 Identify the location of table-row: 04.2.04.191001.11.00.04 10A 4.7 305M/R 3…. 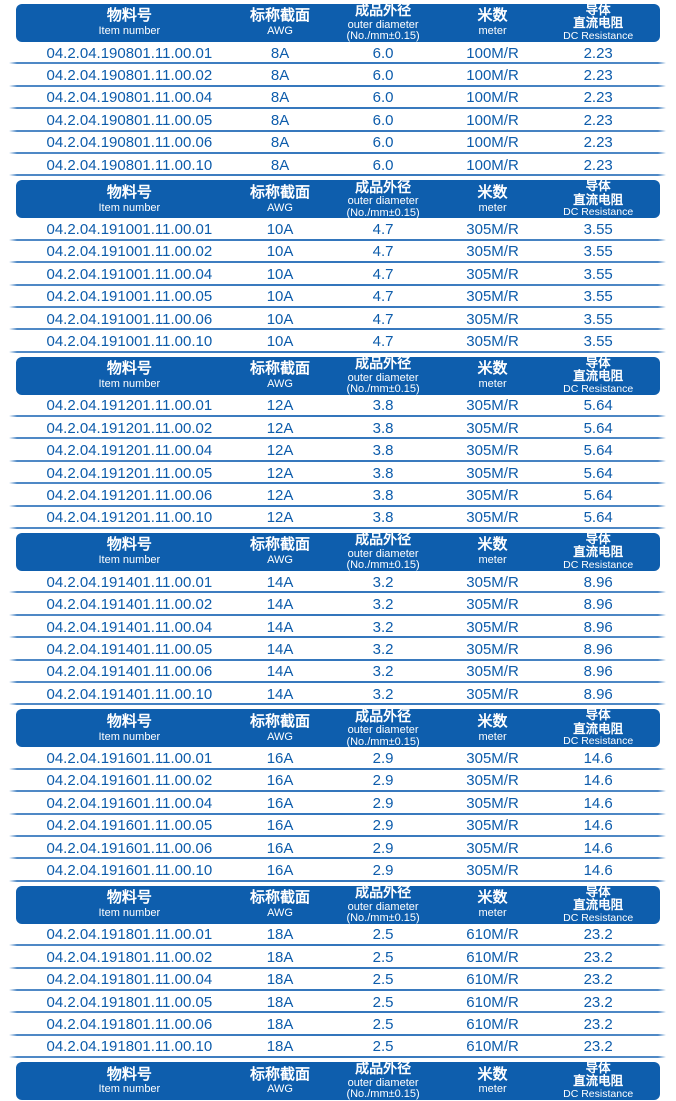
(337, 274).